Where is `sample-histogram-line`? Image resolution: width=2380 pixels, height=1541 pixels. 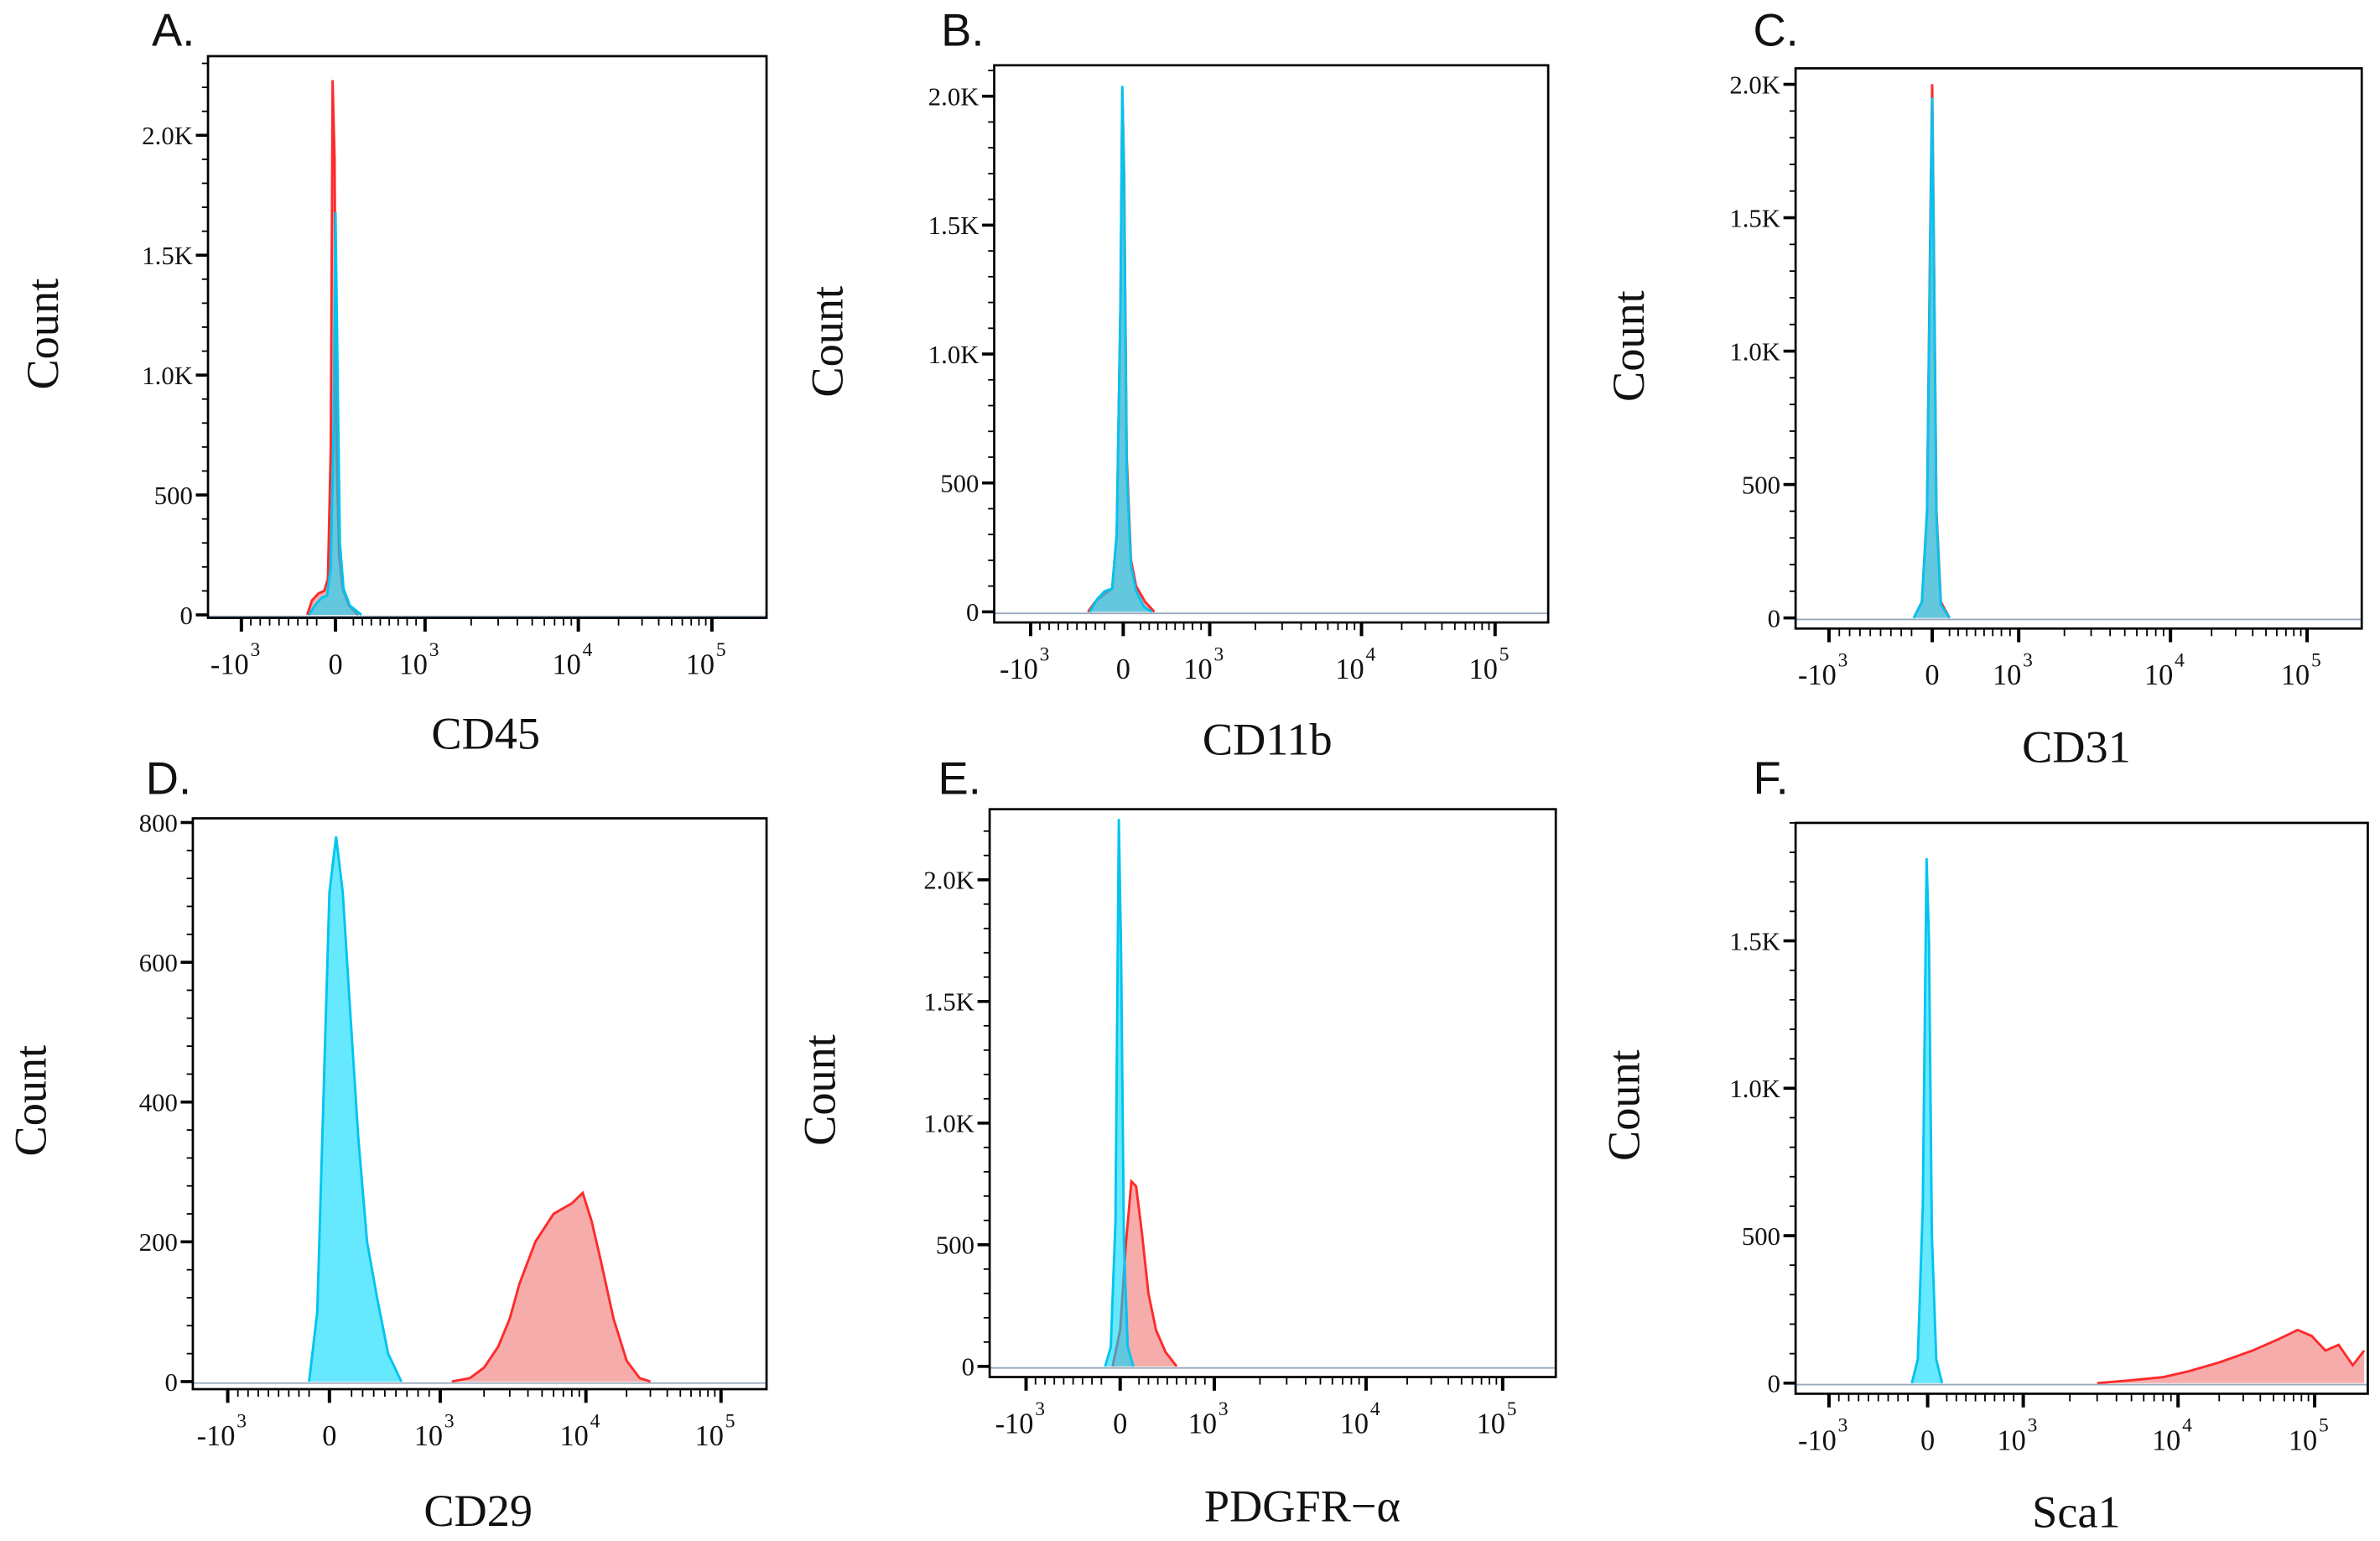 sample-histogram-line is located at coordinates (551, 1287).